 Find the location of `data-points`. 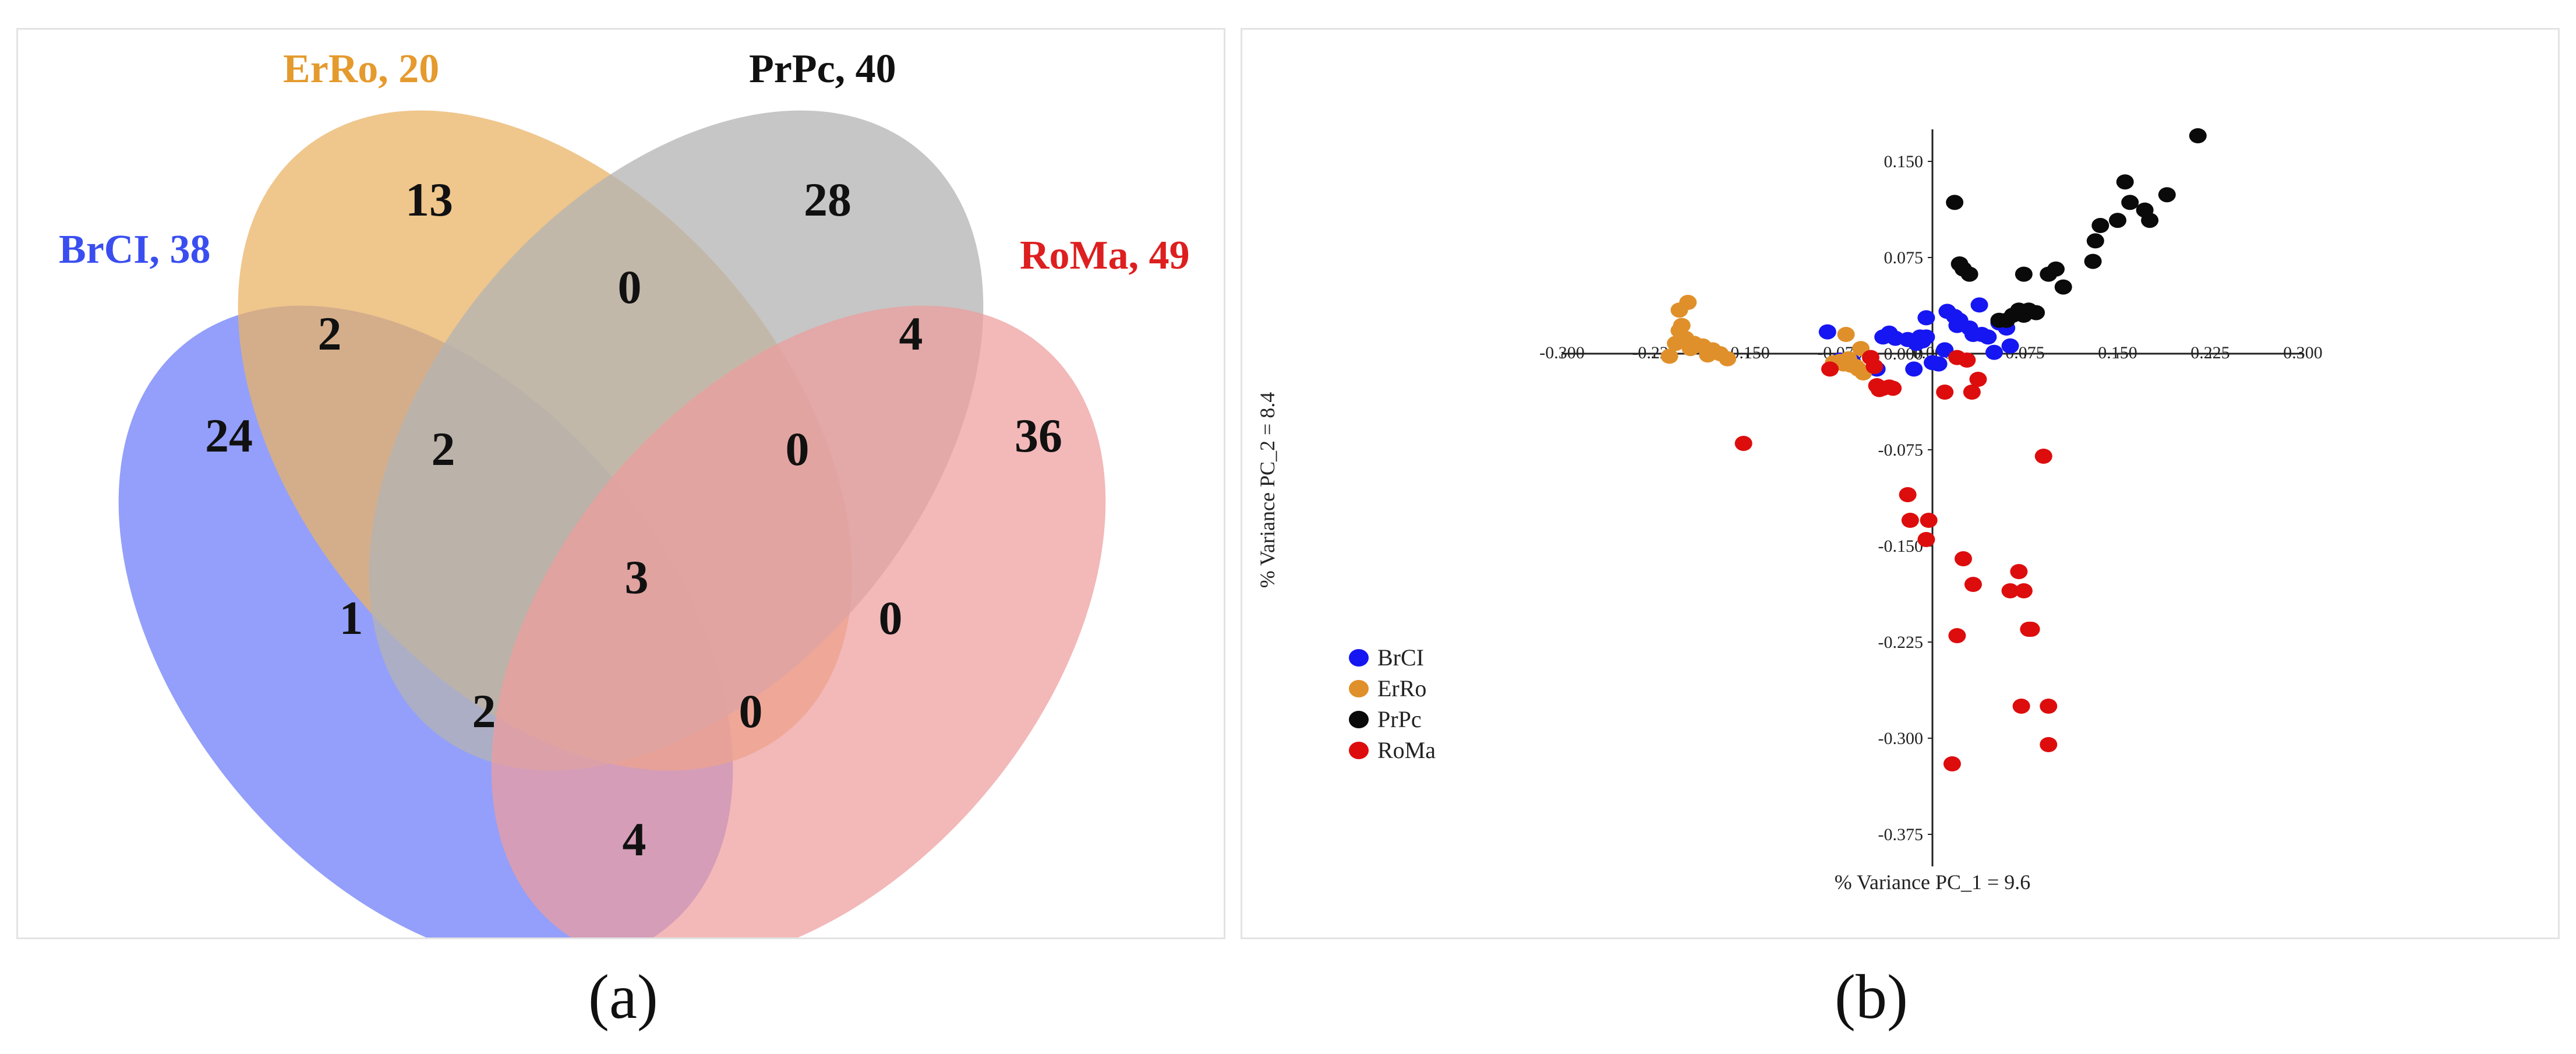

data-points is located at coordinates (1933, 449).